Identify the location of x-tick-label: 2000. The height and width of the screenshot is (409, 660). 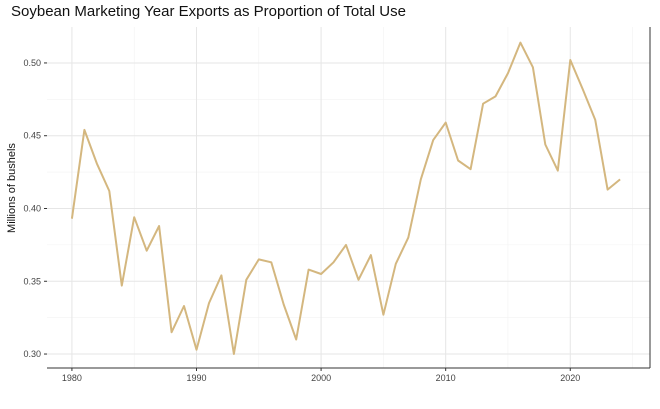
(321, 378).